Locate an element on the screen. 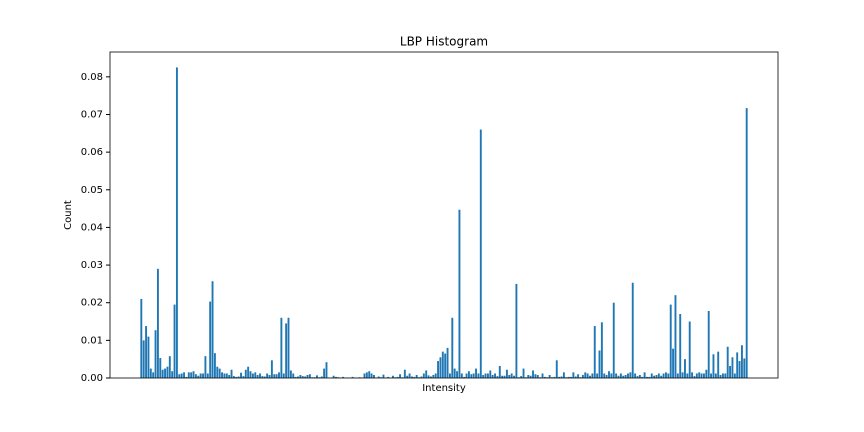  y-tick-label: 0.06 is located at coordinates (92, 152).